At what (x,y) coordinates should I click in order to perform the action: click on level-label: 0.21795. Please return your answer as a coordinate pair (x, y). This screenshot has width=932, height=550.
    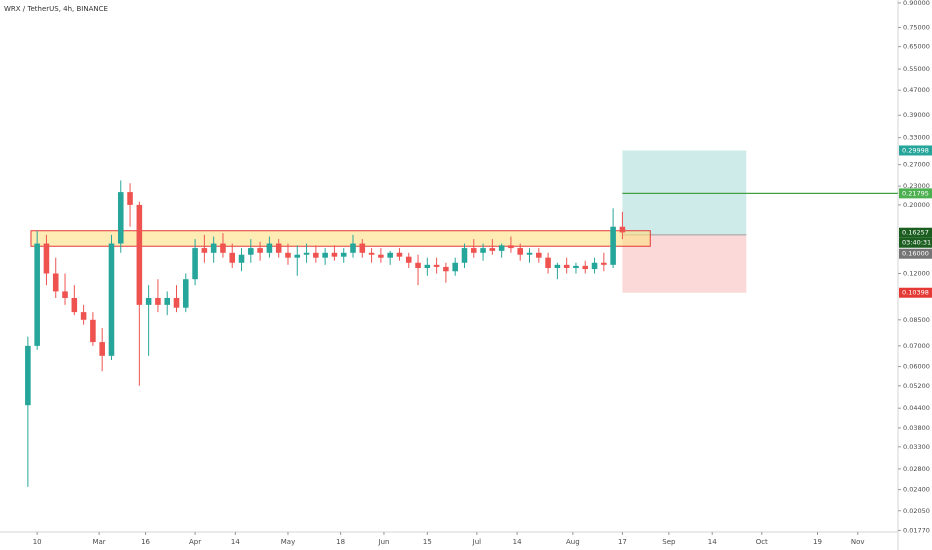
    Looking at the image, I should click on (915, 193).